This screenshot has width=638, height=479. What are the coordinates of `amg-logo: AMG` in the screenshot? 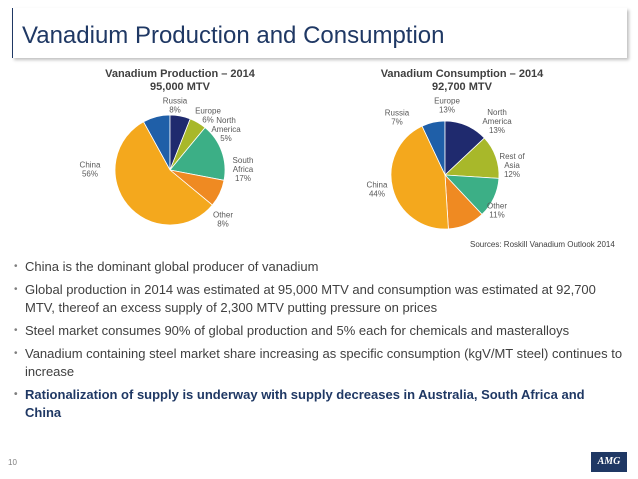 It's located at (609, 462).